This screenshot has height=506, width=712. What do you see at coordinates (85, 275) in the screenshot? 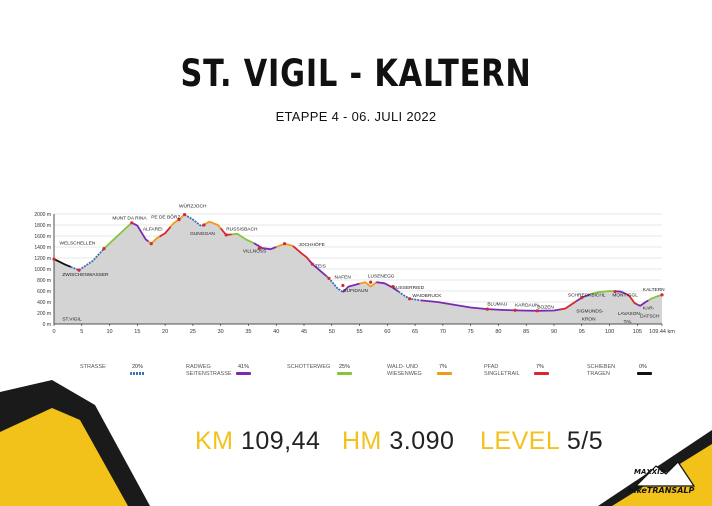
I see `waypoint-label: ZWISCHENWASSER` at bounding box center [85, 275].